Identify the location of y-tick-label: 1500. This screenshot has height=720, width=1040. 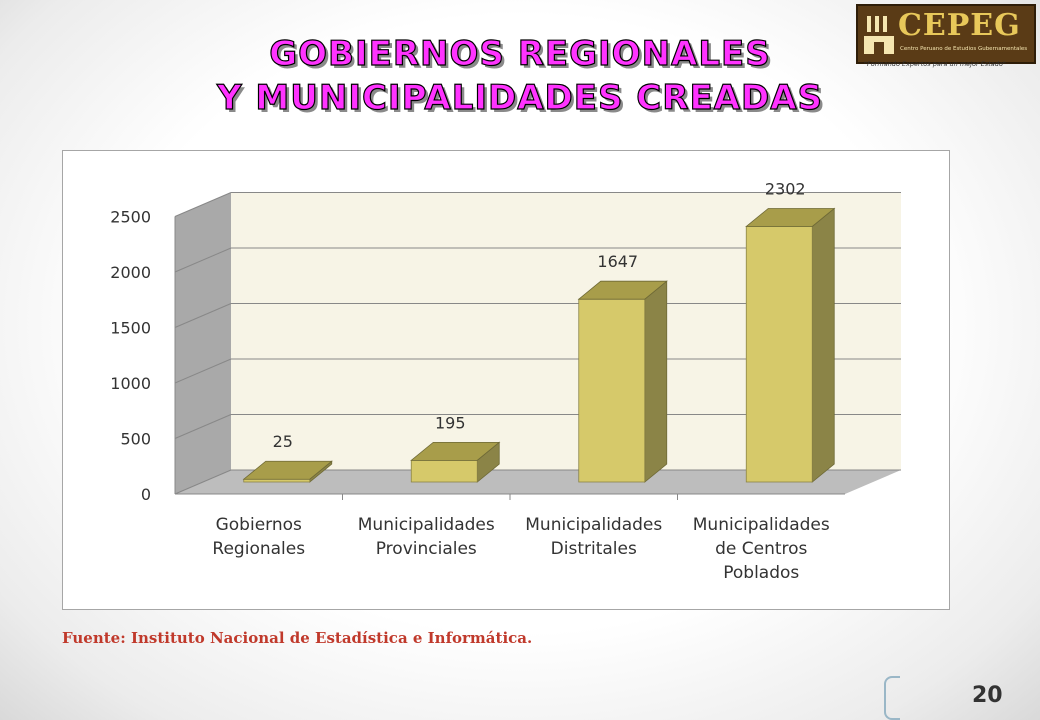
(130, 328).